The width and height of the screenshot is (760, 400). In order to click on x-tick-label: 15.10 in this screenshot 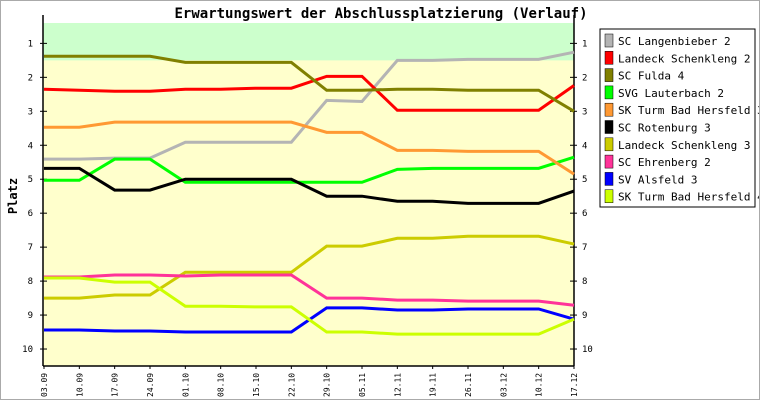, I will do `click(256, 385)`.